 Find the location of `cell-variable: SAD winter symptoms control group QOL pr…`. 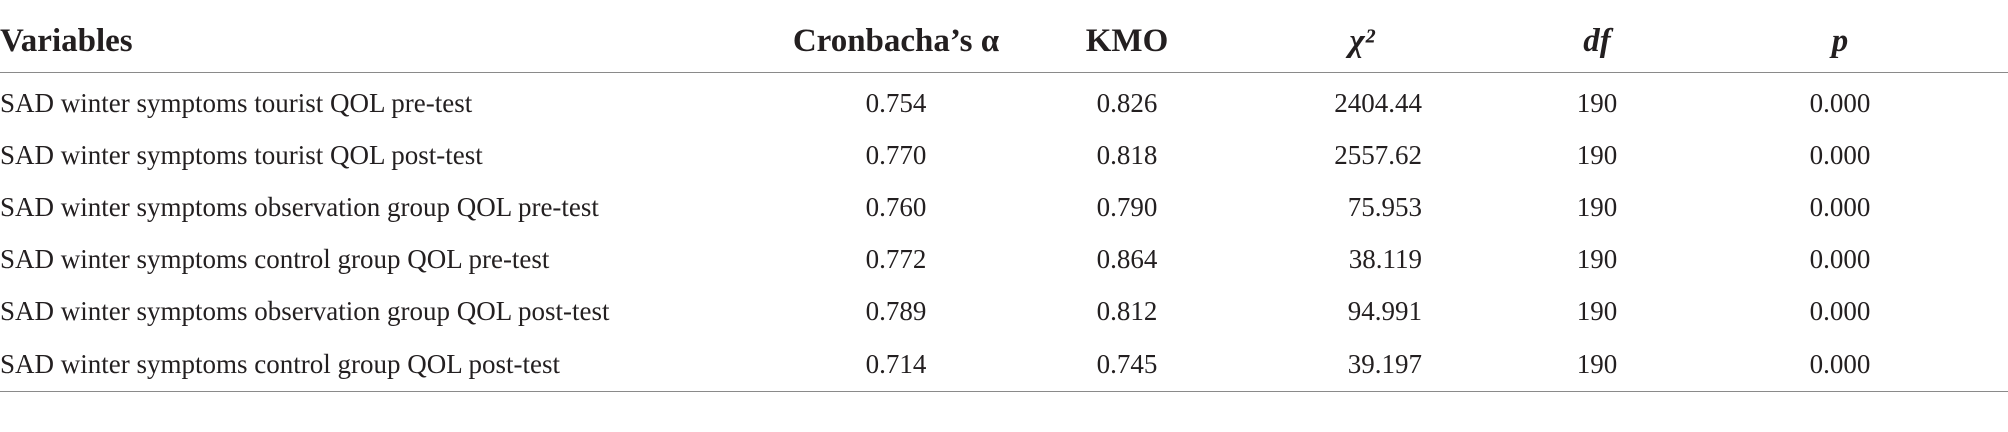

cell-variable: SAD winter symptoms control group QOL pr… is located at coordinates (275, 258).